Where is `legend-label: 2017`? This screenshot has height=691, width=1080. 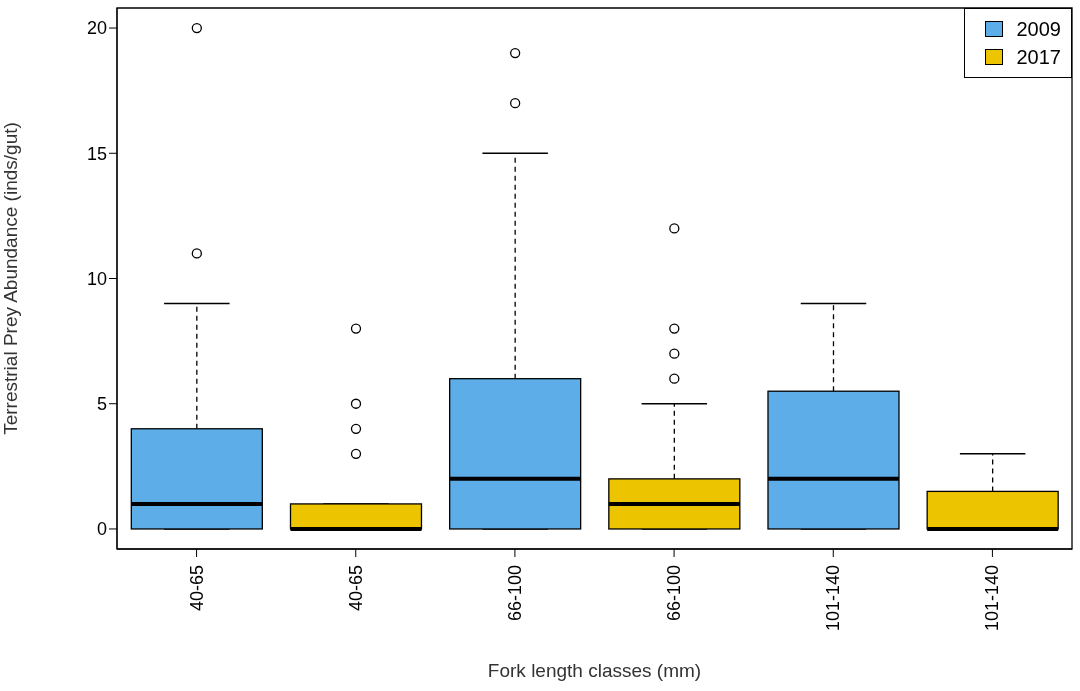 legend-label: 2017 is located at coordinates (1038, 57).